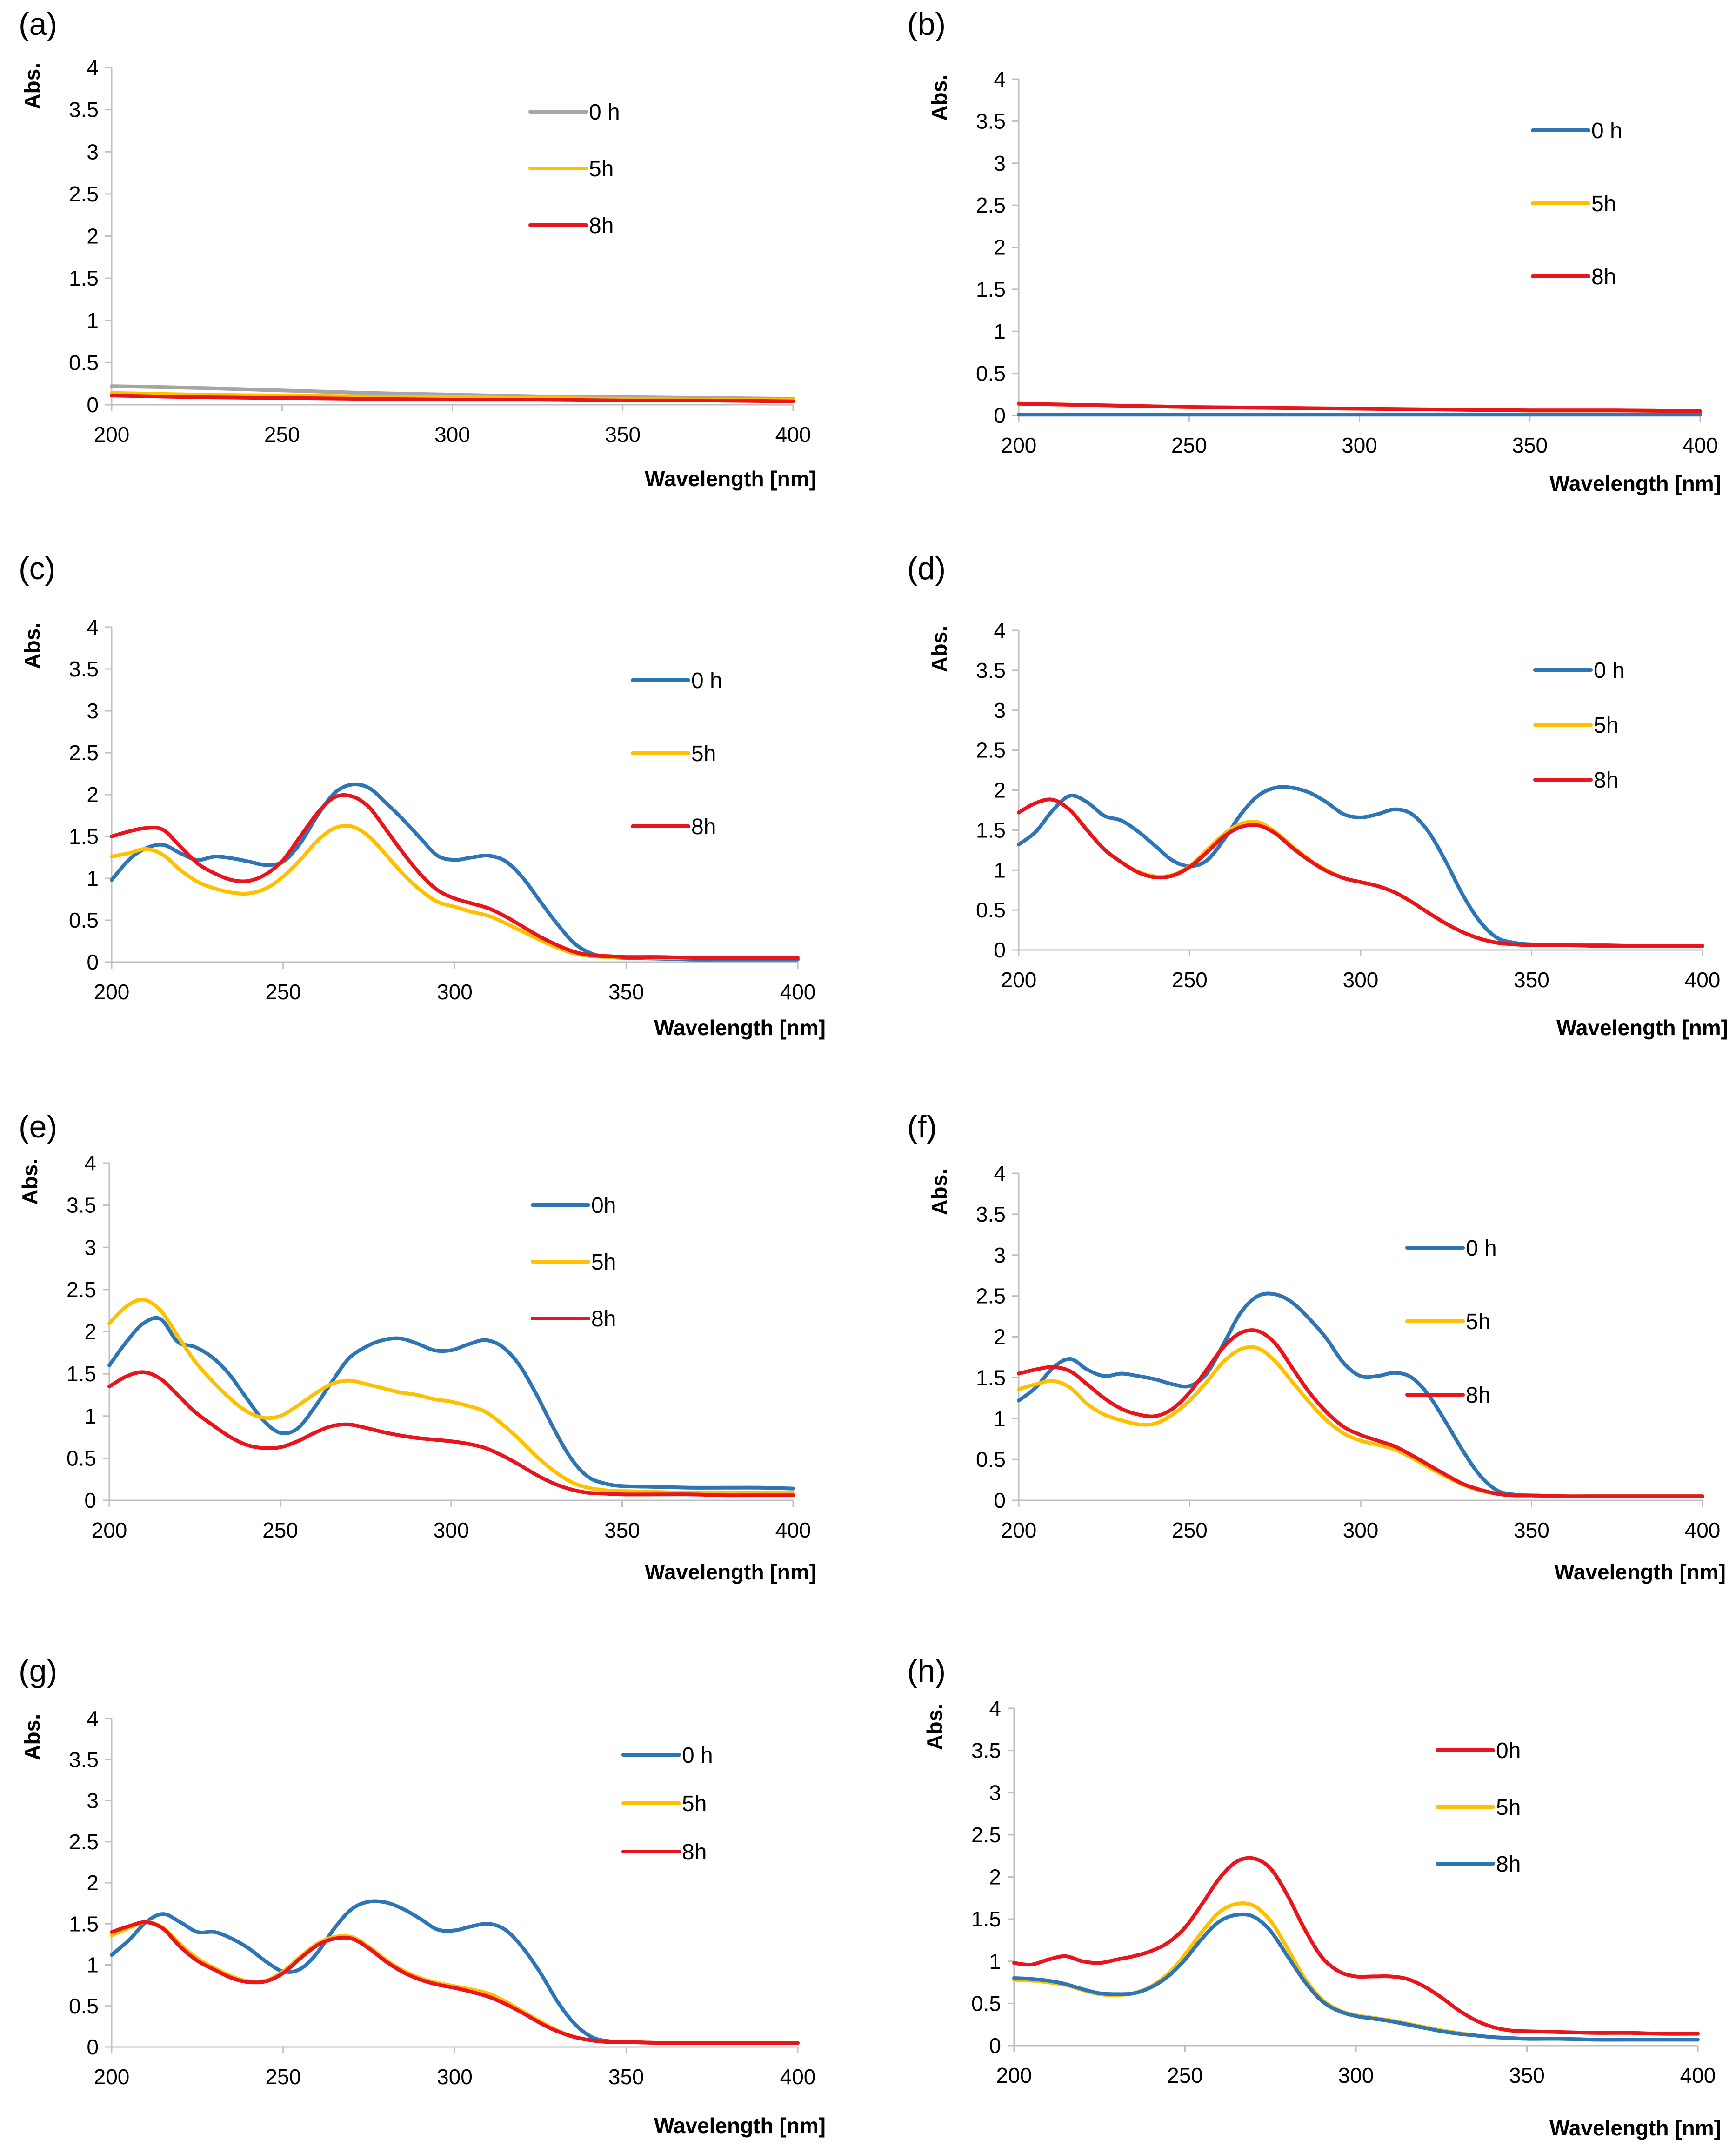 This screenshot has width=1736, height=2147. What do you see at coordinates (1577, 131) in the screenshot?
I see `legend-item-0h: 0 h` at bounding box center [1577, 131].